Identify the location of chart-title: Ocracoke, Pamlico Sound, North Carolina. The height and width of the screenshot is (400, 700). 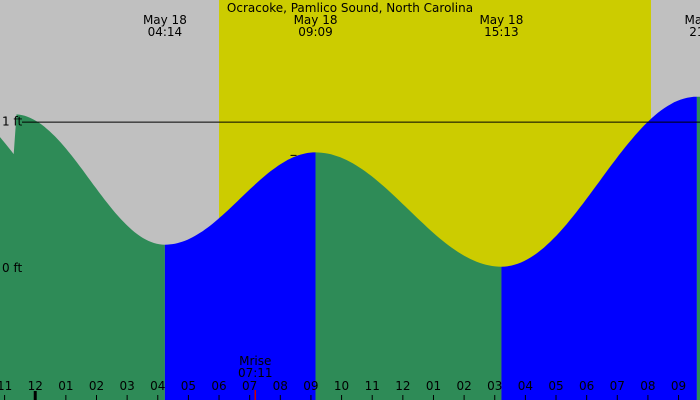
(350, 8).